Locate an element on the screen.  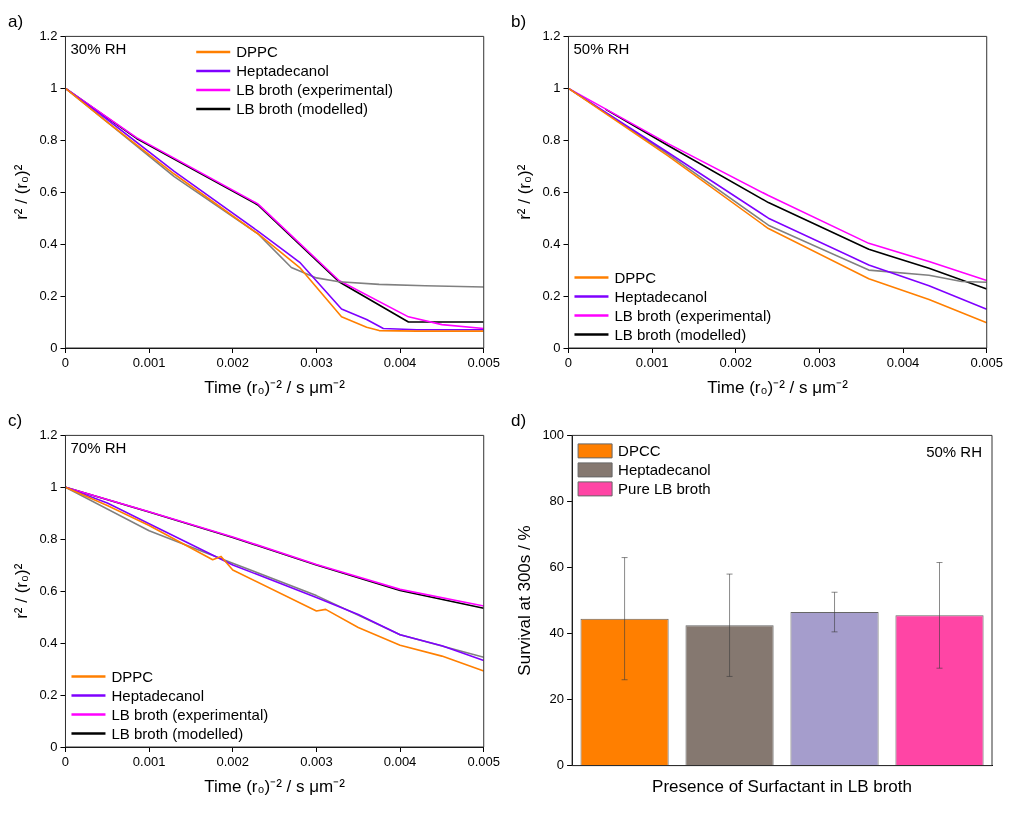
annotation: 70% RH is located at coordinates (98, 448).